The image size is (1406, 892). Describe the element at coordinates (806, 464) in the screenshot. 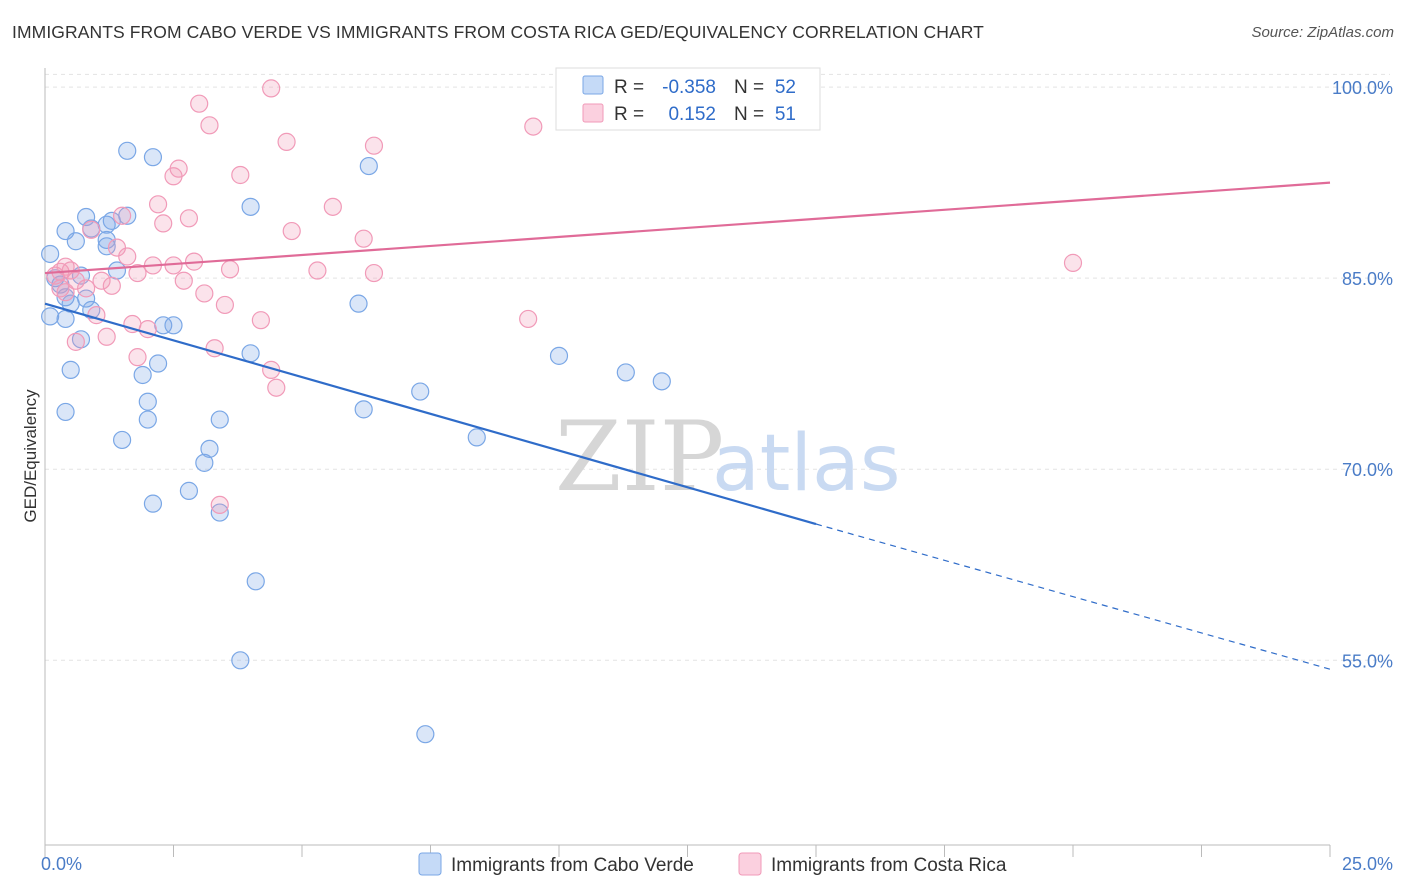

I see `watermark-atlas: atlas` at that location.